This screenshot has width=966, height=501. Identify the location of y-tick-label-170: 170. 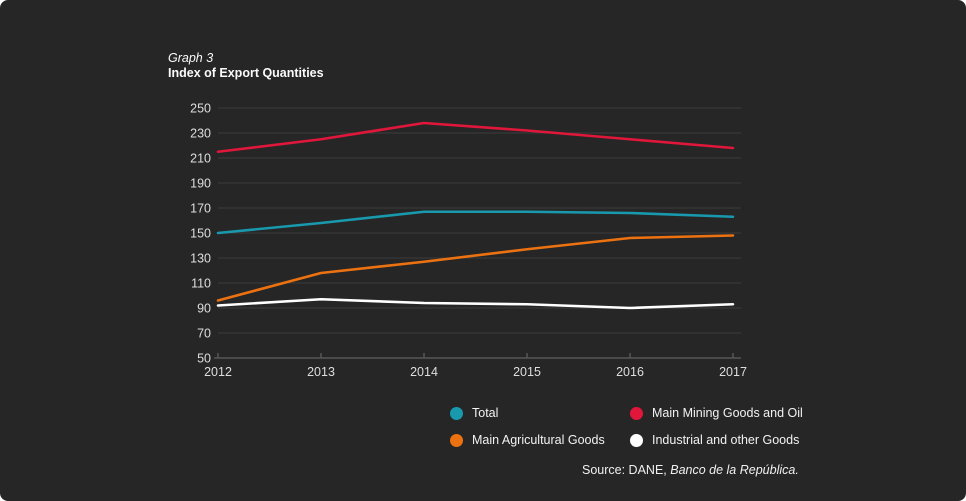
(200, 209).